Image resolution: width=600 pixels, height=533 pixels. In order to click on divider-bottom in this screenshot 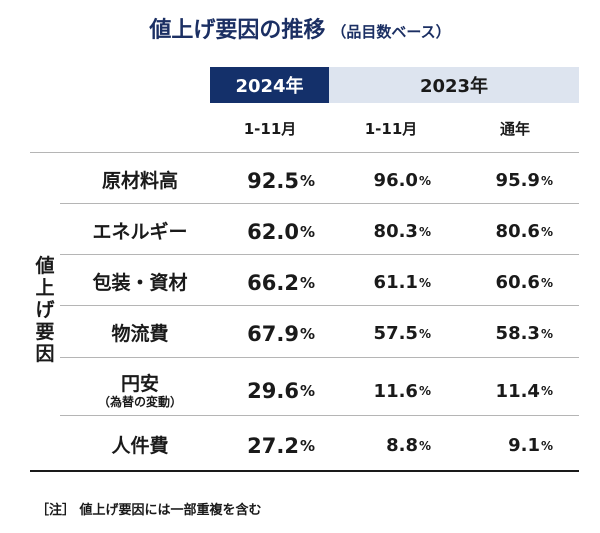, I will do `click(304, 471)`.